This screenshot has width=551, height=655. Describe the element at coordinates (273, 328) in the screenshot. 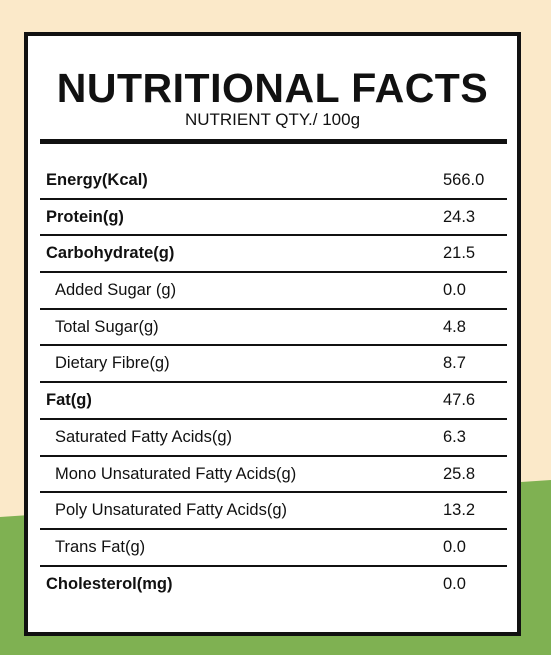

I see `table-row: Total Sugar(g) 4.8` at that location.